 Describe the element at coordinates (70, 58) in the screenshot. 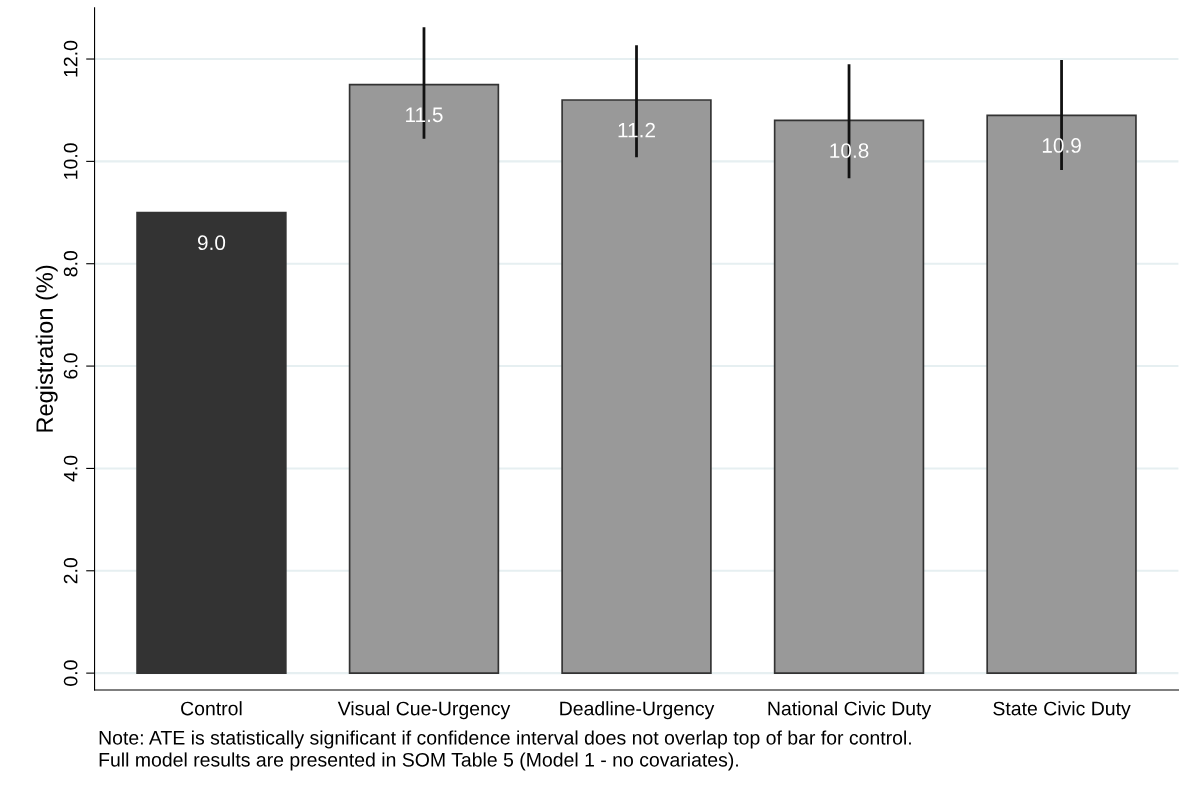

I see `y-tick-label: 12.0` at that location.